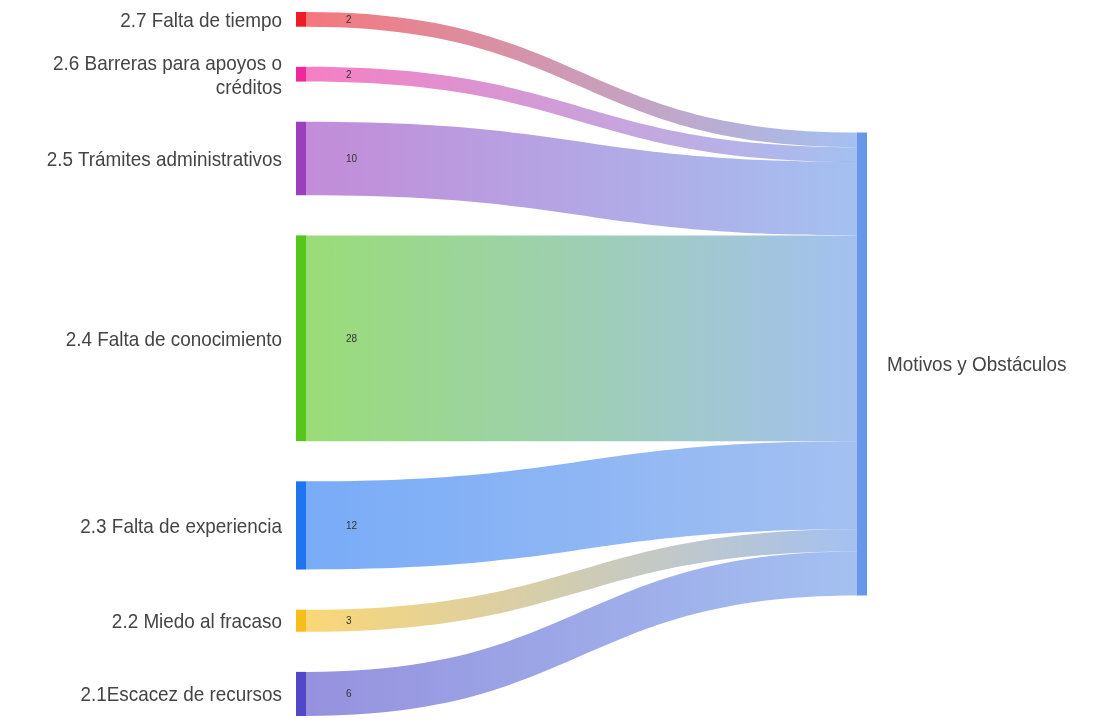  I want to click on text: Motivos y Obstáculos, so click(977, 364).